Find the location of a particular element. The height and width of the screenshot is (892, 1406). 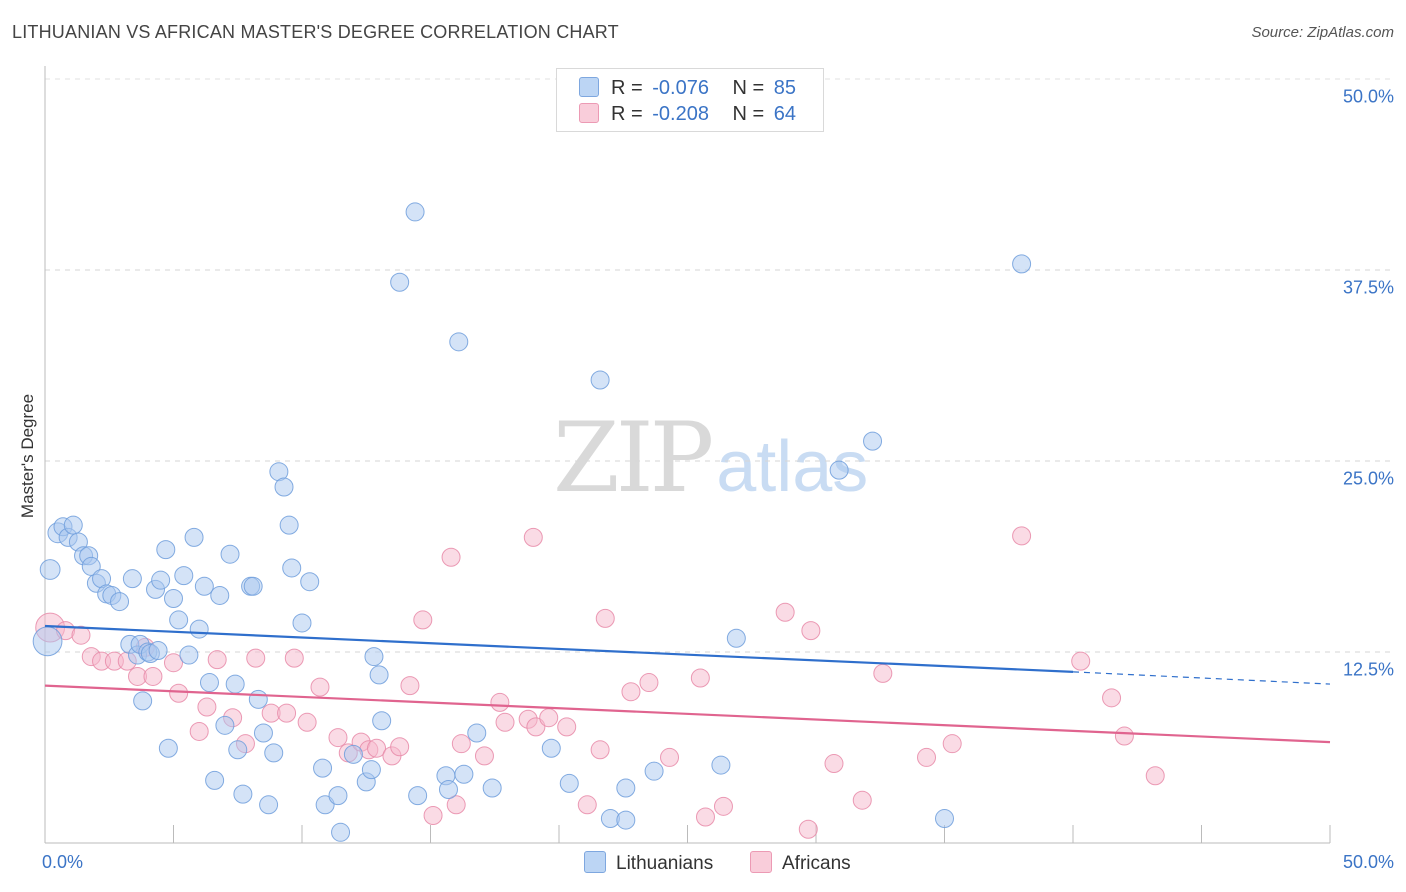

legend-label: Africans is located at coordinates (816, 863).